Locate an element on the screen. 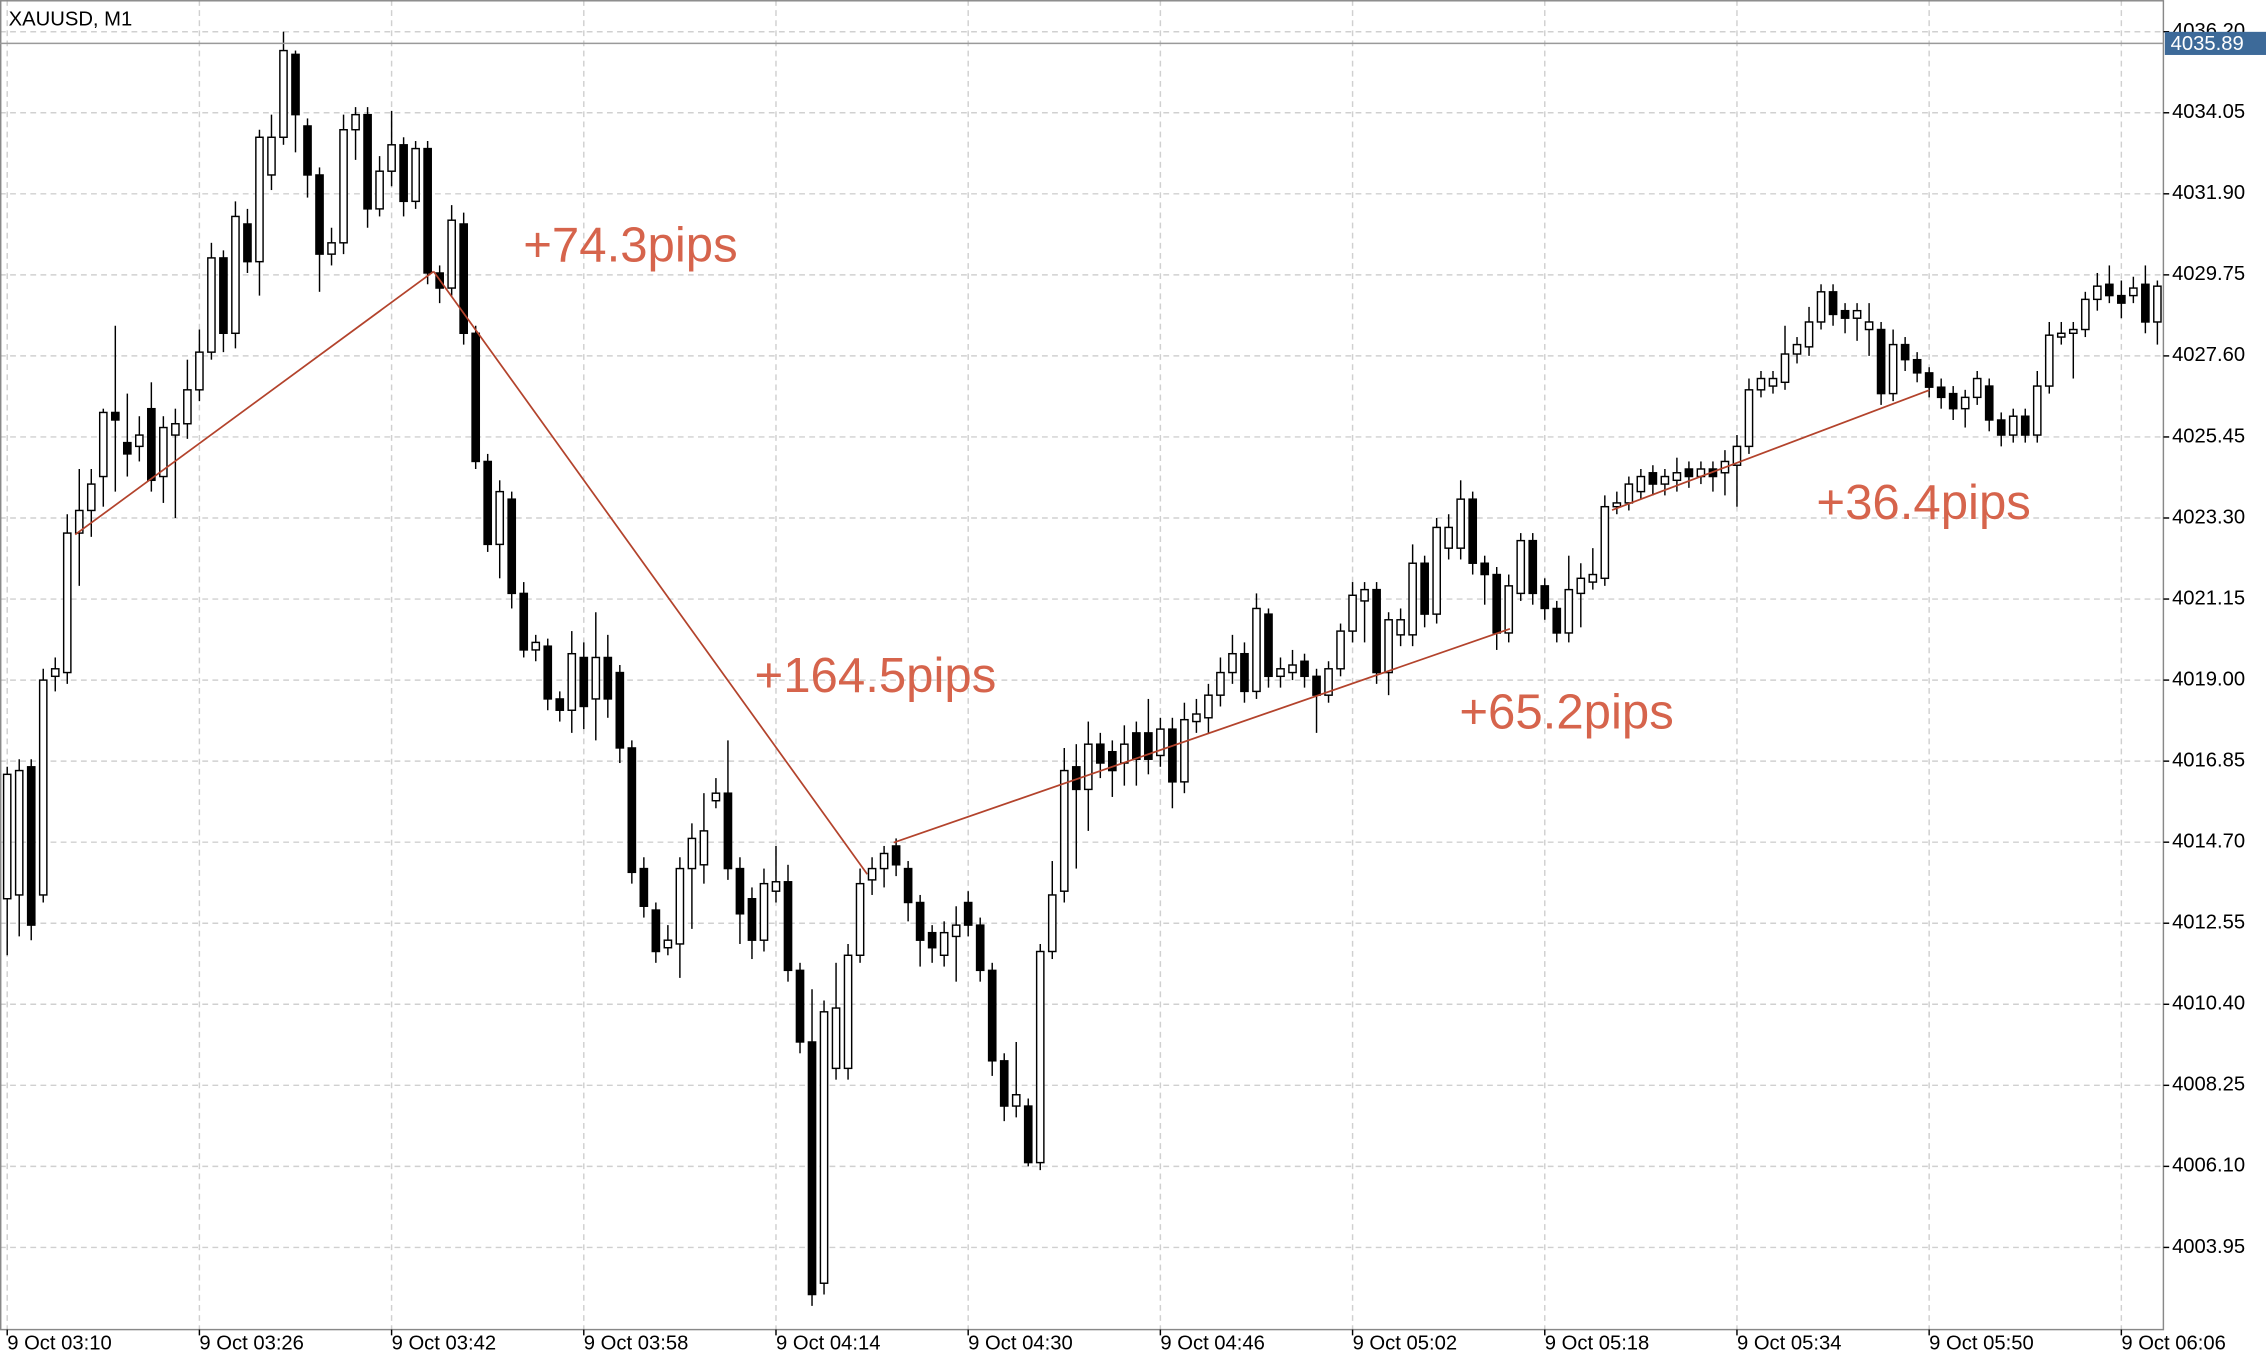 The width and height of the screenshot is (2266, 1360). trend-label: +65.2pips is located at coordinates (1566, 713).